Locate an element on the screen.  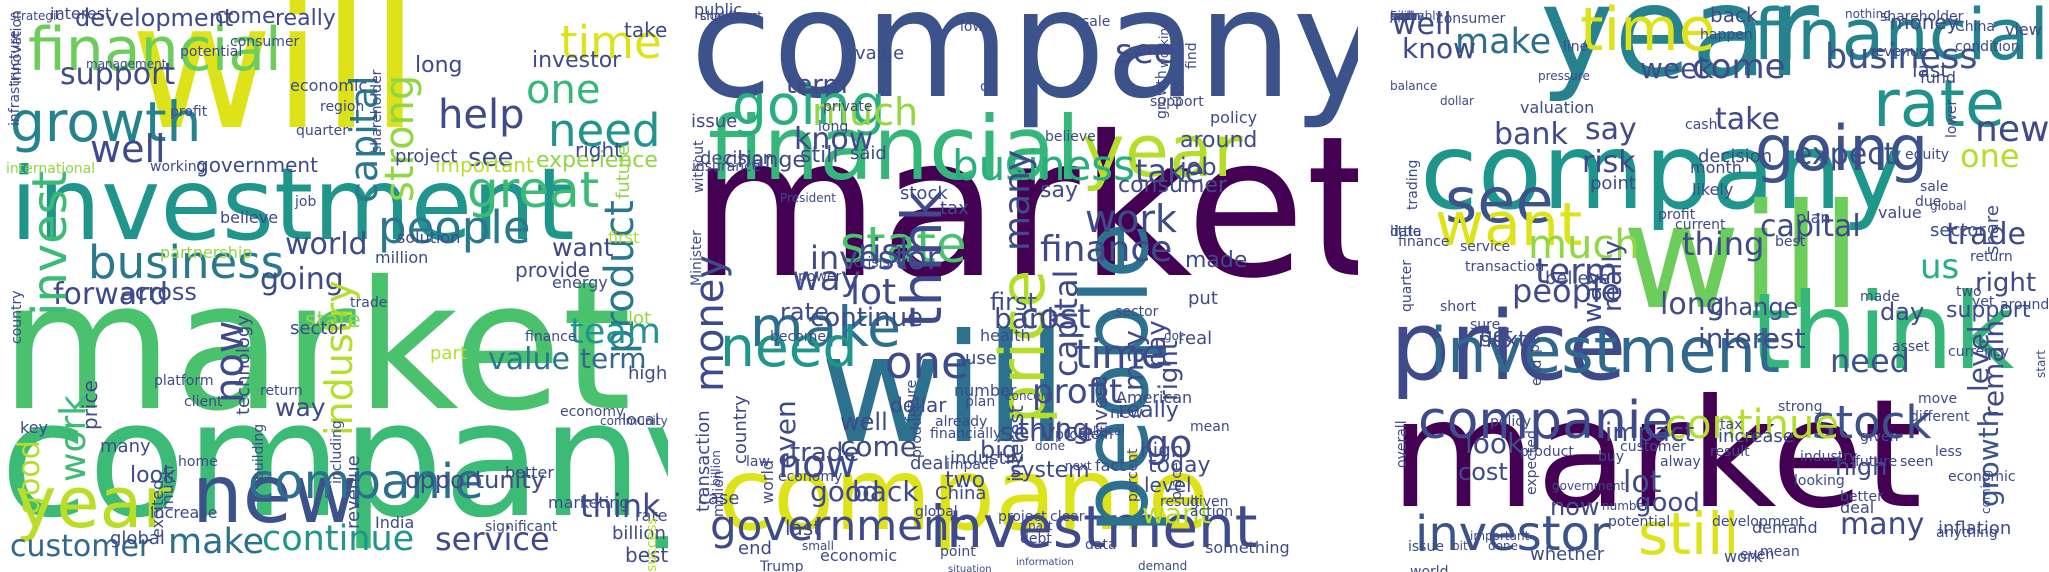
cloud-word-country: country is located at coordinates (17, 317).